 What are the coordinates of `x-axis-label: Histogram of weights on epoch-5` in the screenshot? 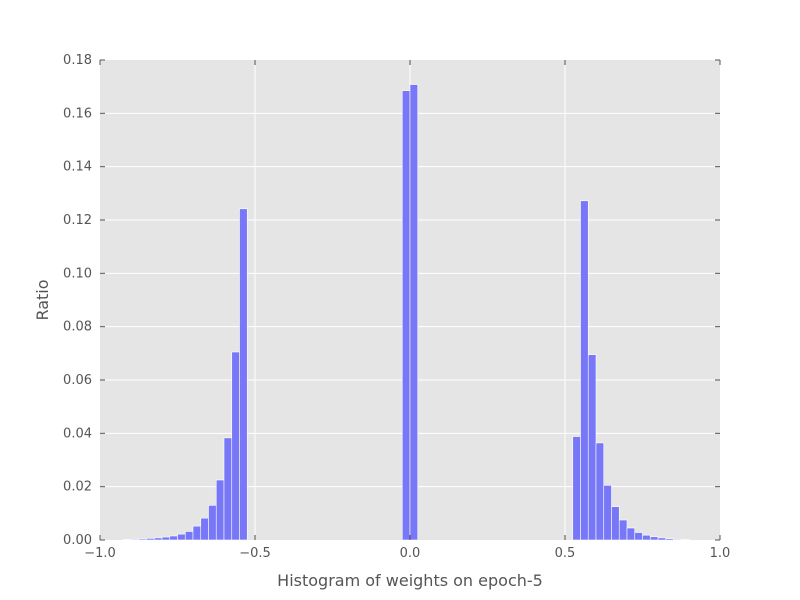 It's located at (410, 580).